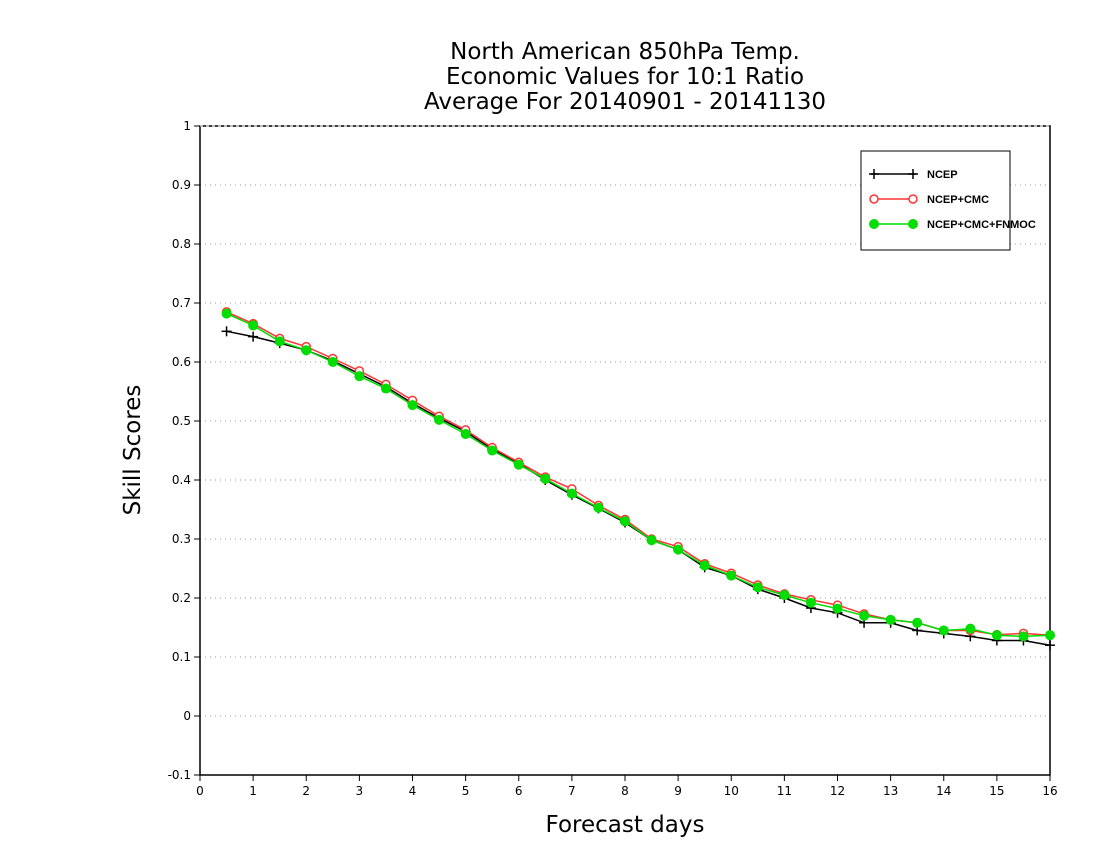  I want to click on y-tick-label: 0.3, so click(181, 539).